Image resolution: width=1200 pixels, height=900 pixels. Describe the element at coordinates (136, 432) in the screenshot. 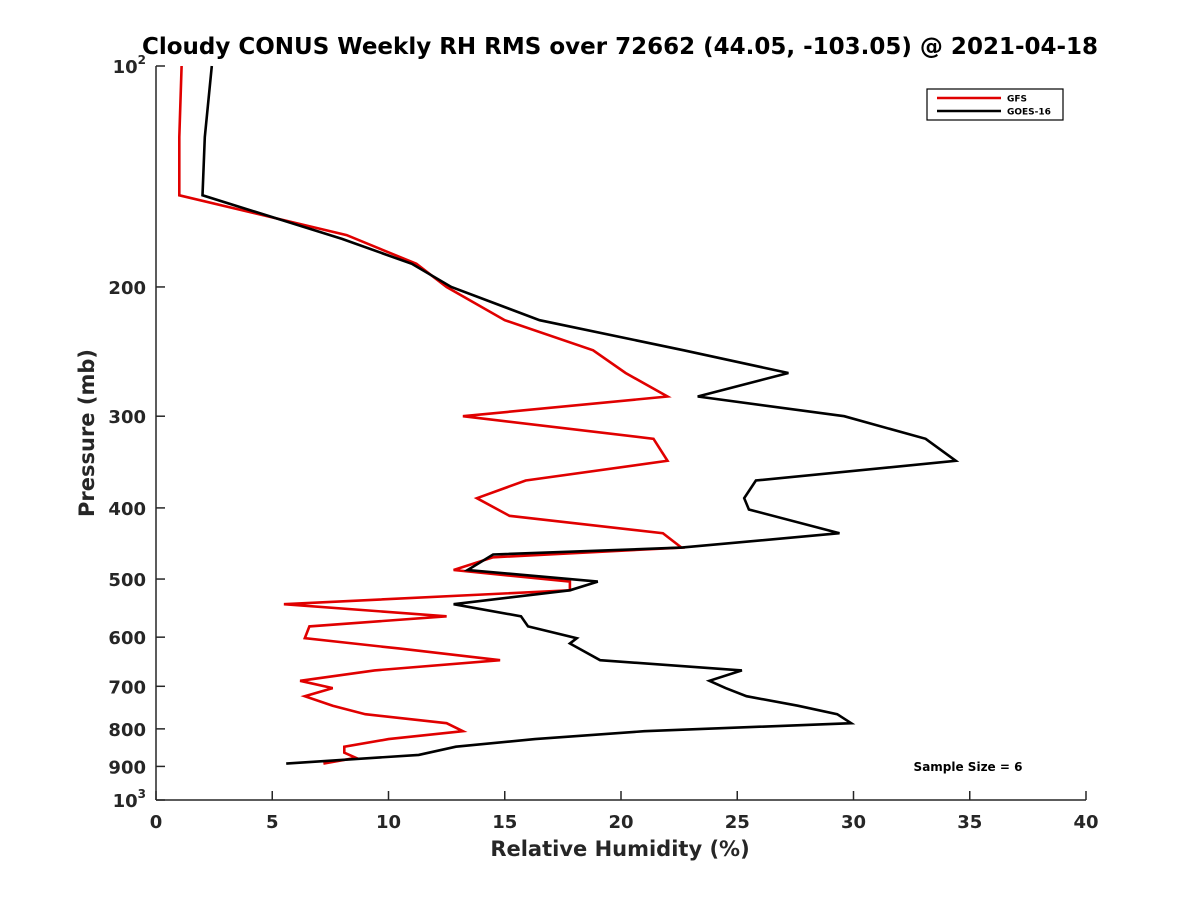

I see `y-ticks: 10² 200 300 400 500 600 700 800 900 10³` at that location.